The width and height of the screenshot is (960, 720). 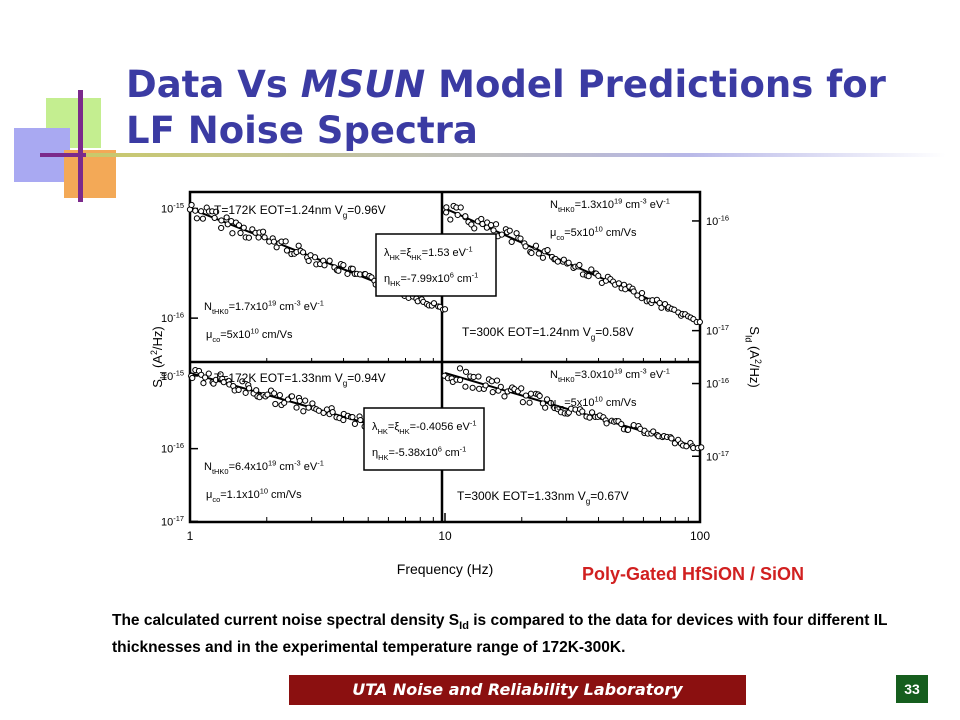 What do you see at coordinates (419, 453) in the screenshot?
I see `parameter-box-line: ηHK=-5.38x106 cm-1` at bounding box center [419, 453].